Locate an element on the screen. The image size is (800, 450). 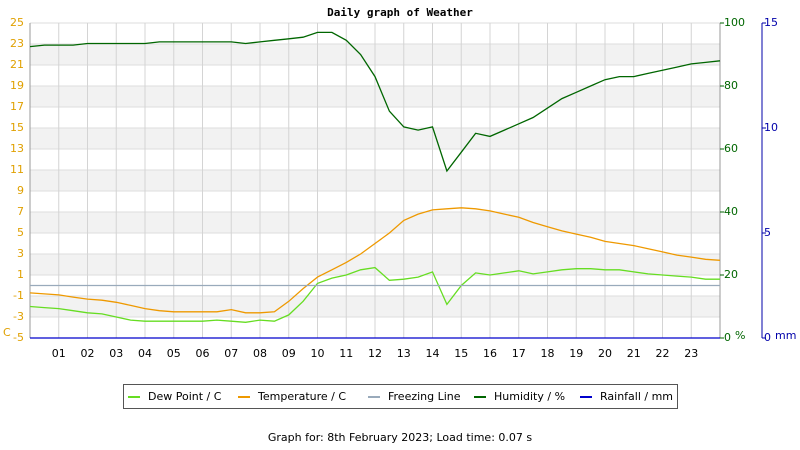
y-tick-label: 23 is located at coordinates (17, 43).